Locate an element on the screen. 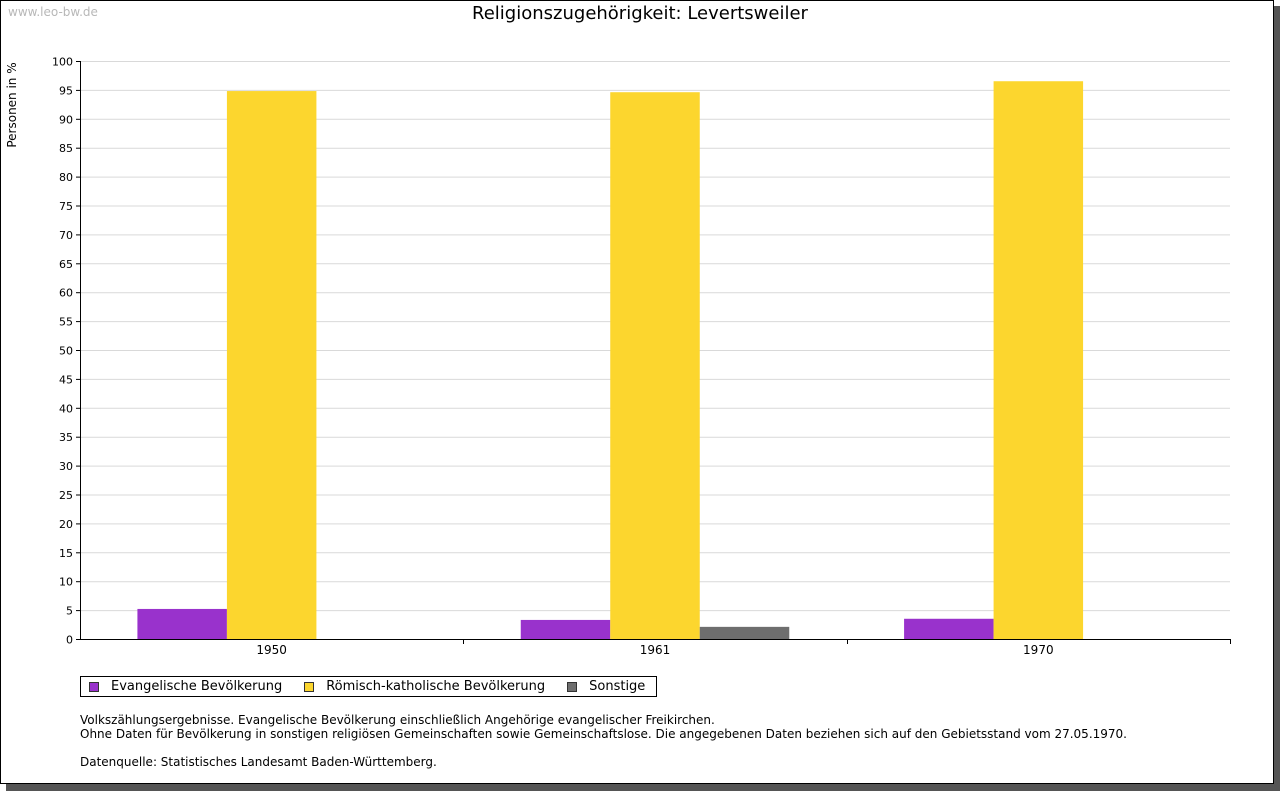 The width and height of the screenshot is (1280, 791). y-tick-label-90: 90 is located at coordinates (66, 119).